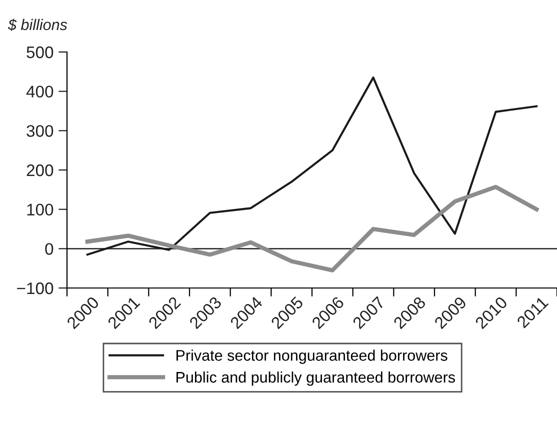 Image resolution: width=557 pixels, height=421 pixels. I want to click on y-tick-label: 300, so click(40, 131).